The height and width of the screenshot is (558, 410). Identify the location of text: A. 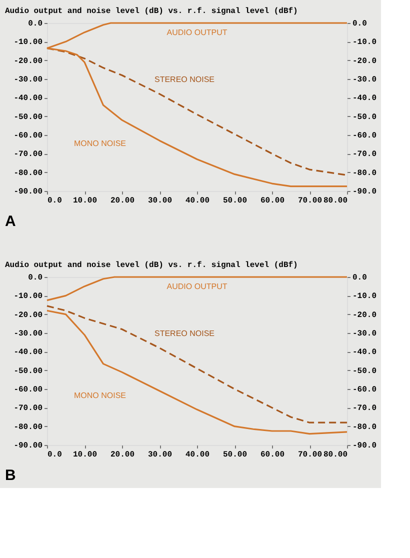
(10, 221).